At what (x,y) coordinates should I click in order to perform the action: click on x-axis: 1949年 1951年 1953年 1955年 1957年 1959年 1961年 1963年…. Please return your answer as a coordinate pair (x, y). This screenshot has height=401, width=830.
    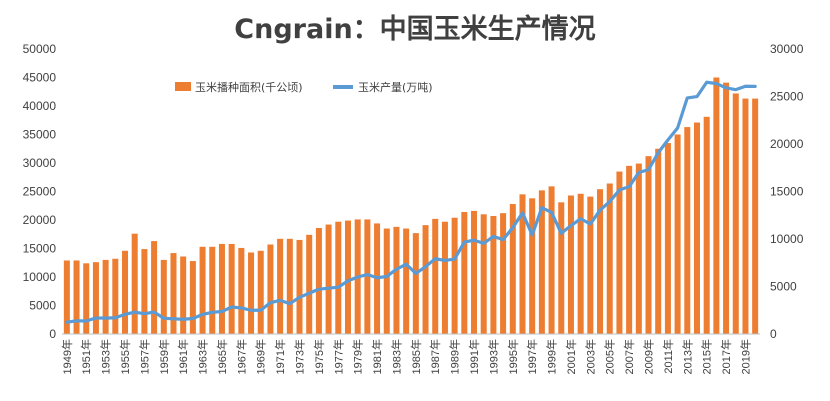
    Looking at the image, I should click on (406, 356).